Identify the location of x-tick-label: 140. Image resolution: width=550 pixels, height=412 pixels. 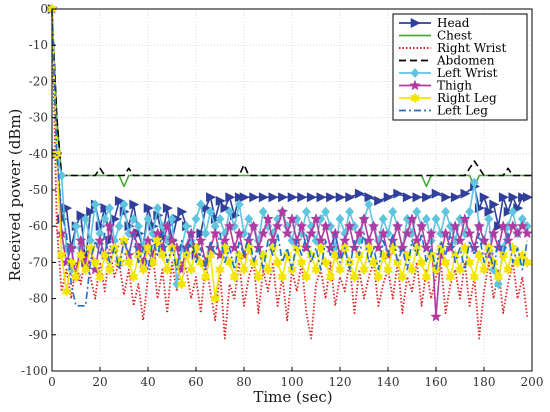
(388, 382).